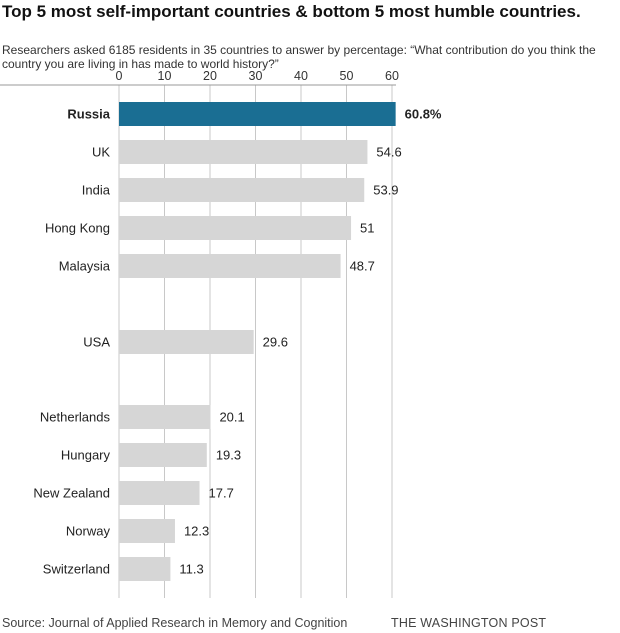  What do you see at coordinates (96, 190) in the screenshot?
I see `category-label: India` at bounding box center [96, 190].